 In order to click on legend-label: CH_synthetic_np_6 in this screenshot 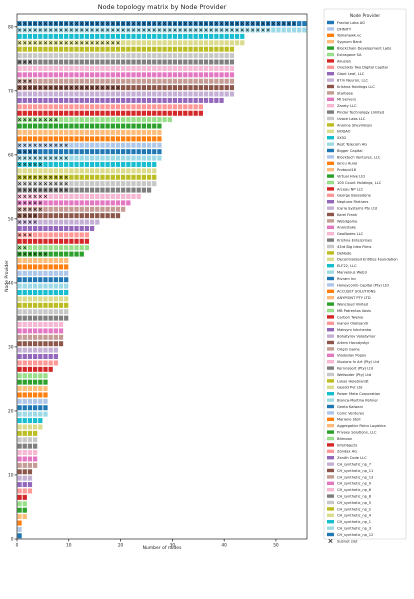, I will do `click(354, 490)`.